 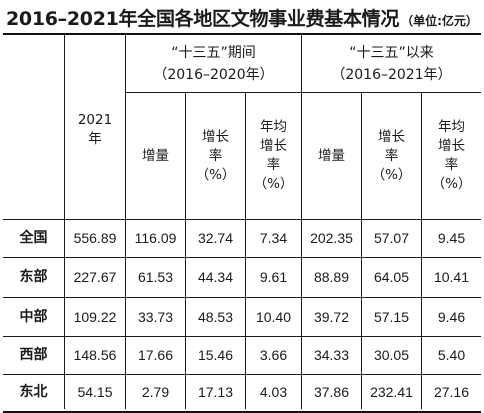 What do you see at coordinates (95, 391) in the screenshot?
I see `table-cell: 54.15` at bounding box center [95, 391].